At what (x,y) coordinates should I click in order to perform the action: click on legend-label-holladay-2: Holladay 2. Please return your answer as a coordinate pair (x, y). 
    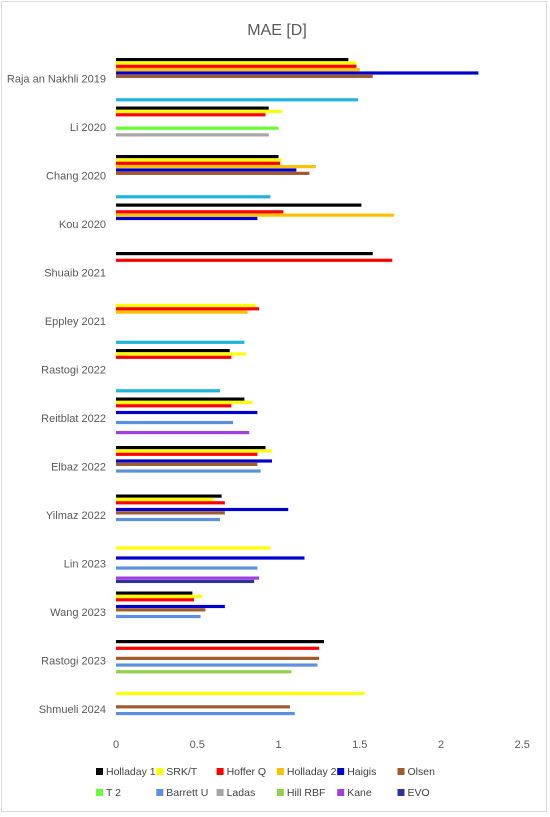
    Looking at the image, I should click on (312, 772).